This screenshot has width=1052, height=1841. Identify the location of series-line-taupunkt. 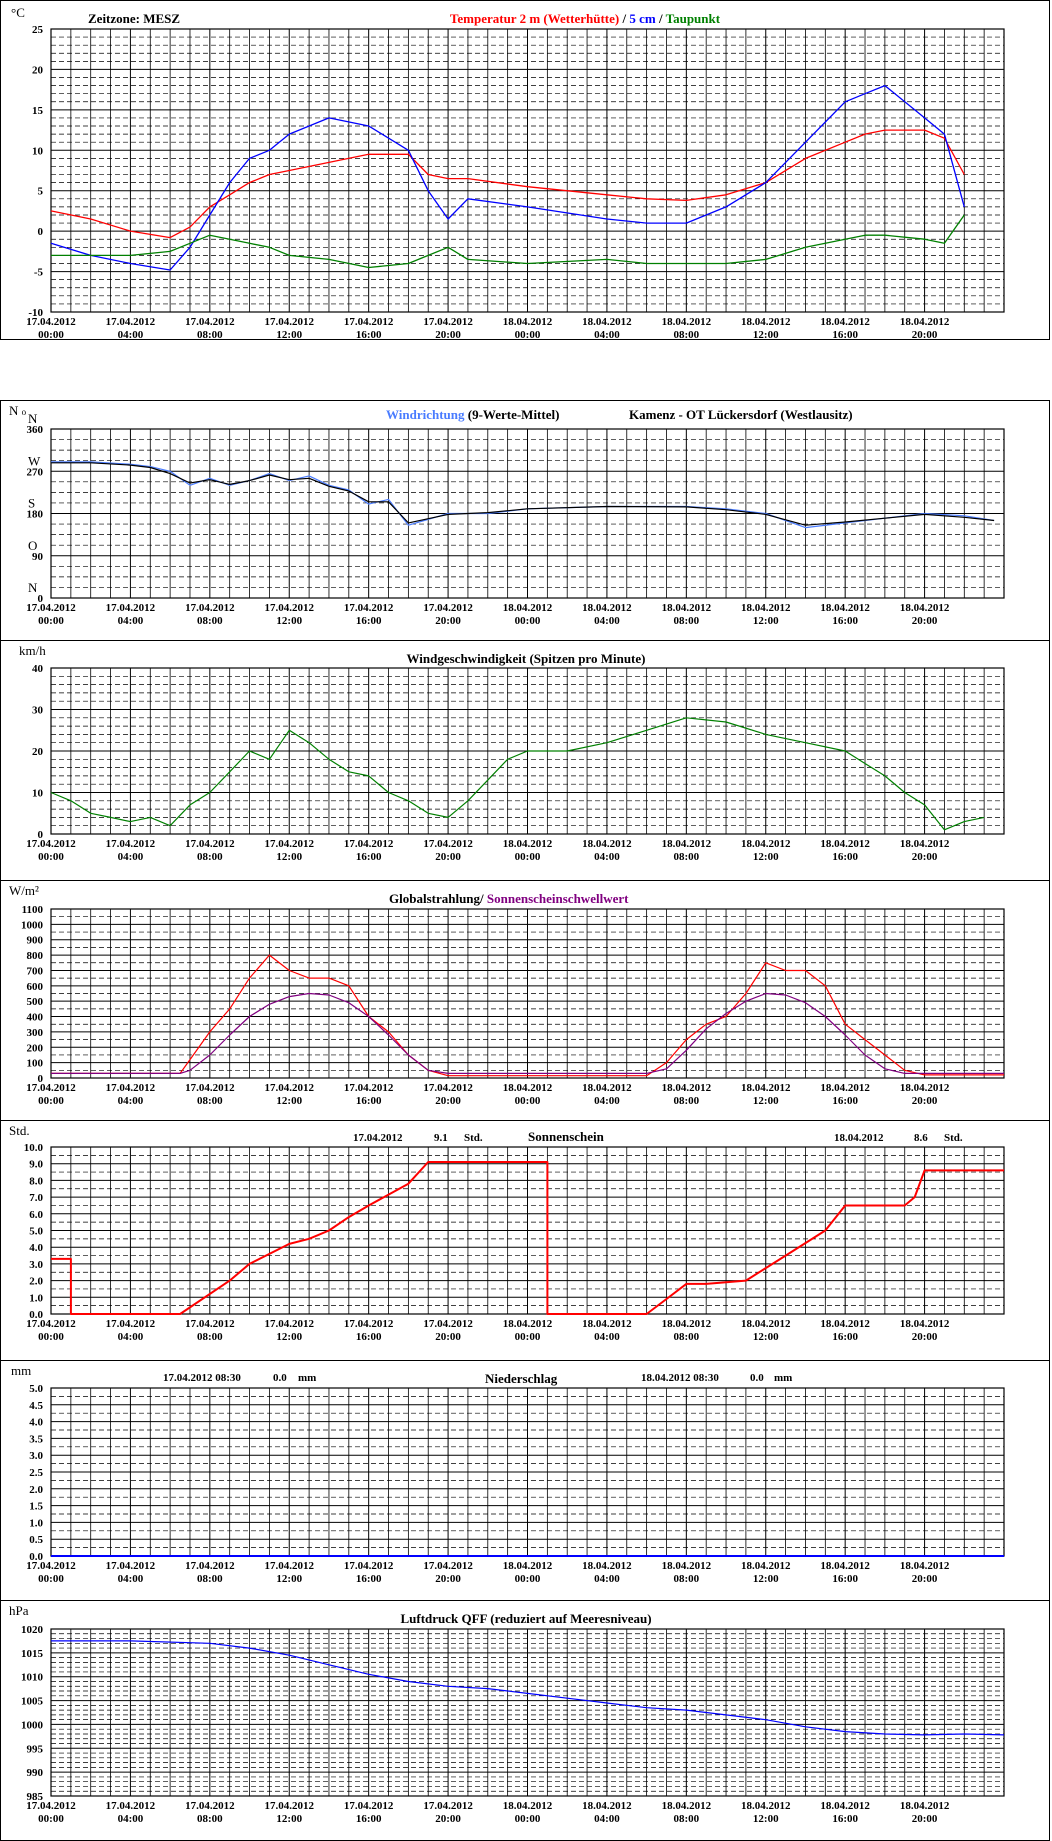
(508, 241).